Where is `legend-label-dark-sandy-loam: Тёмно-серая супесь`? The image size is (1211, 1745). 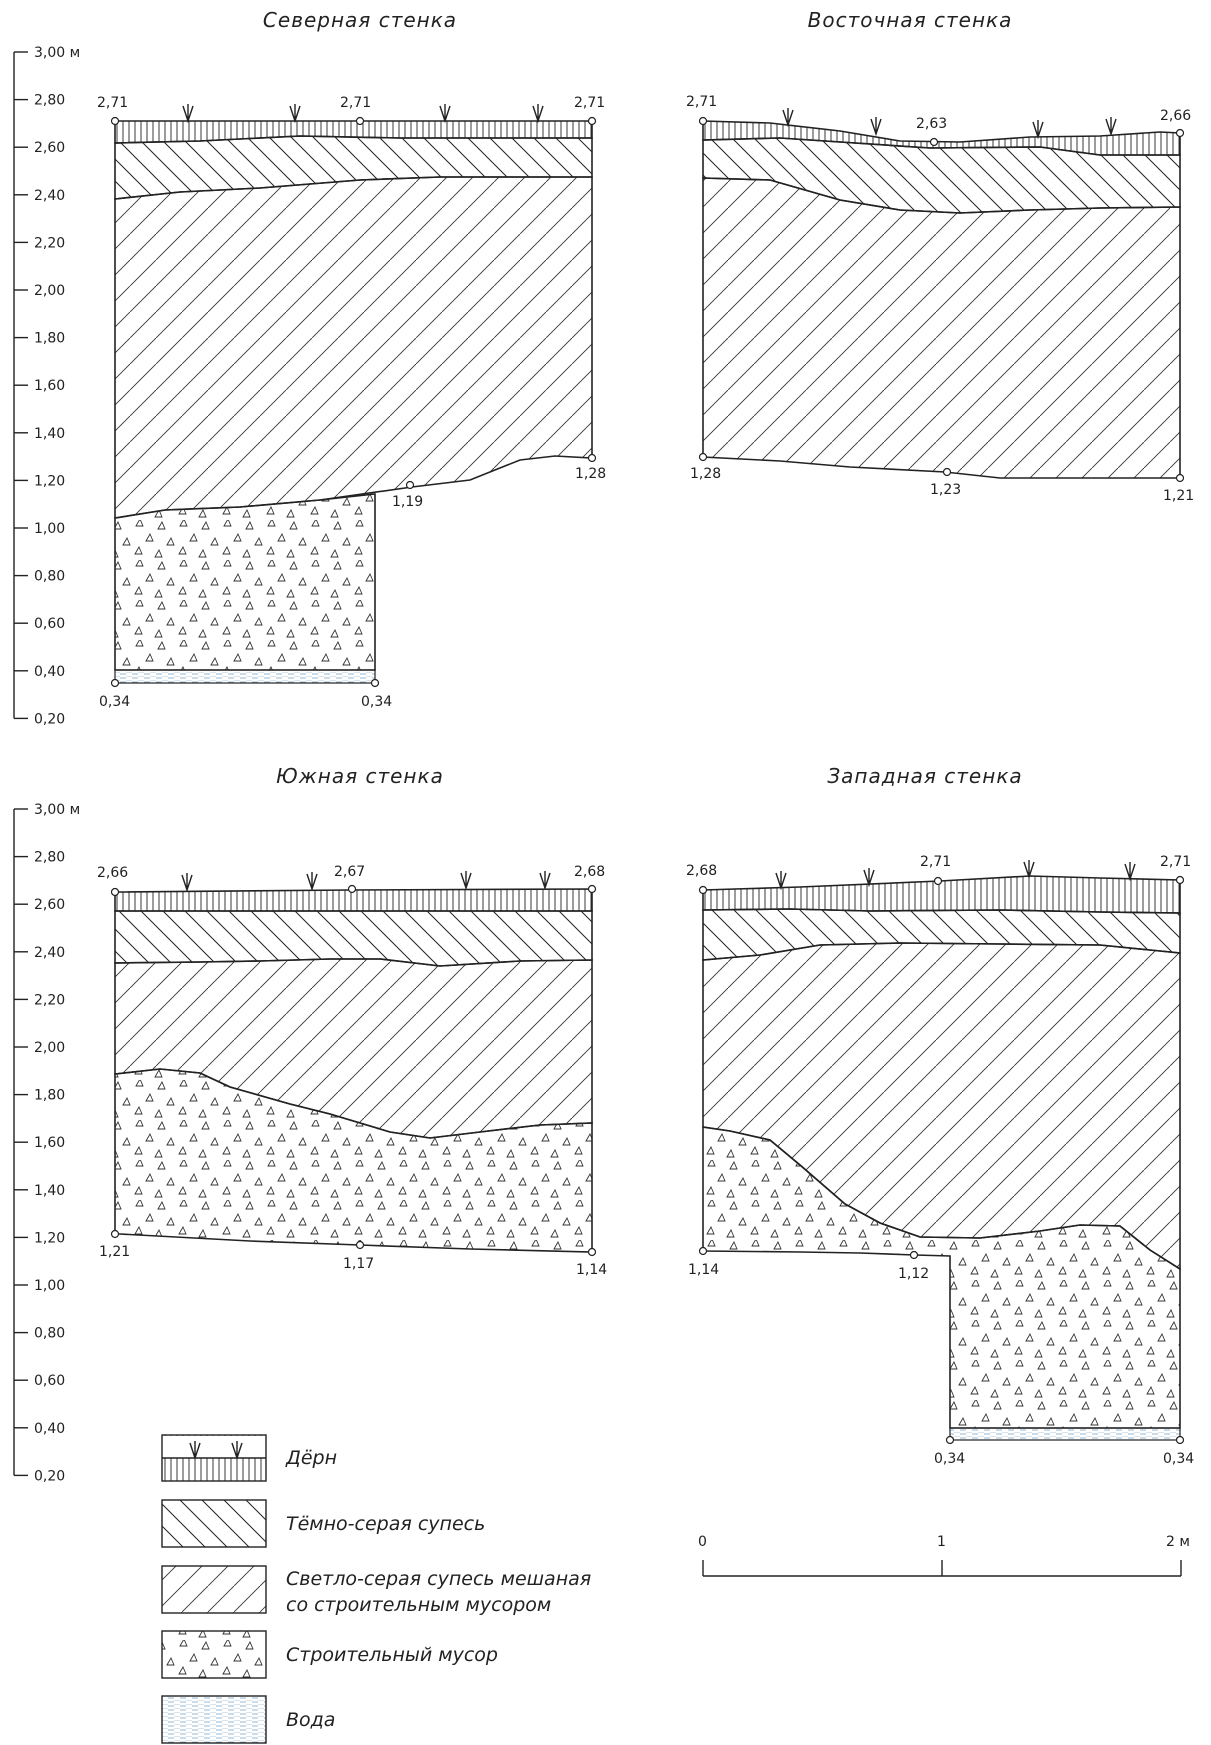
legend-label-dark-sandy-loam: Тёмно-серая супесь is located at coordinates (385, 1524).